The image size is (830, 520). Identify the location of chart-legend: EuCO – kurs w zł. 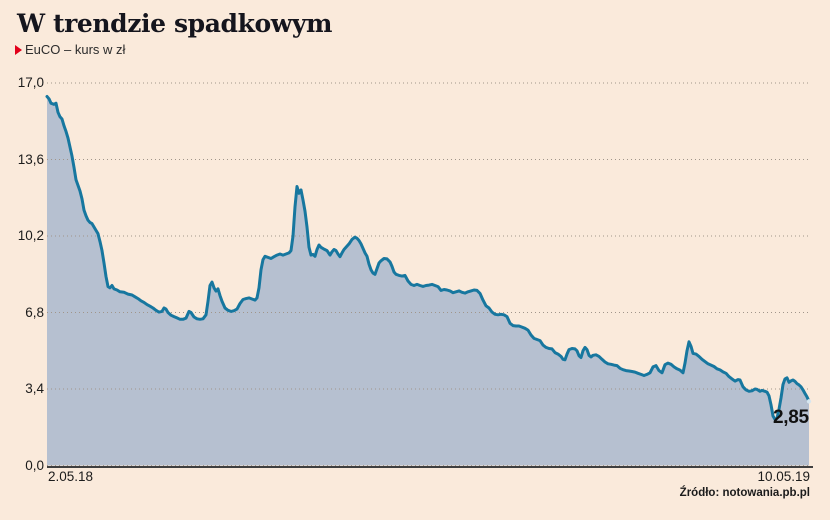
(70, 49).